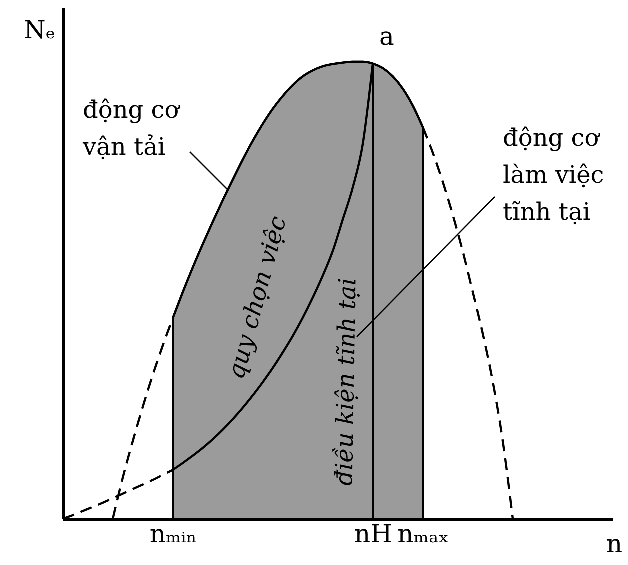 Image resolution: width=628 pixels, height=565 pixels. Describe the element at coordinates (131, 128) in the screenshot. I see `annotation: động cơ vận tải` at that location.